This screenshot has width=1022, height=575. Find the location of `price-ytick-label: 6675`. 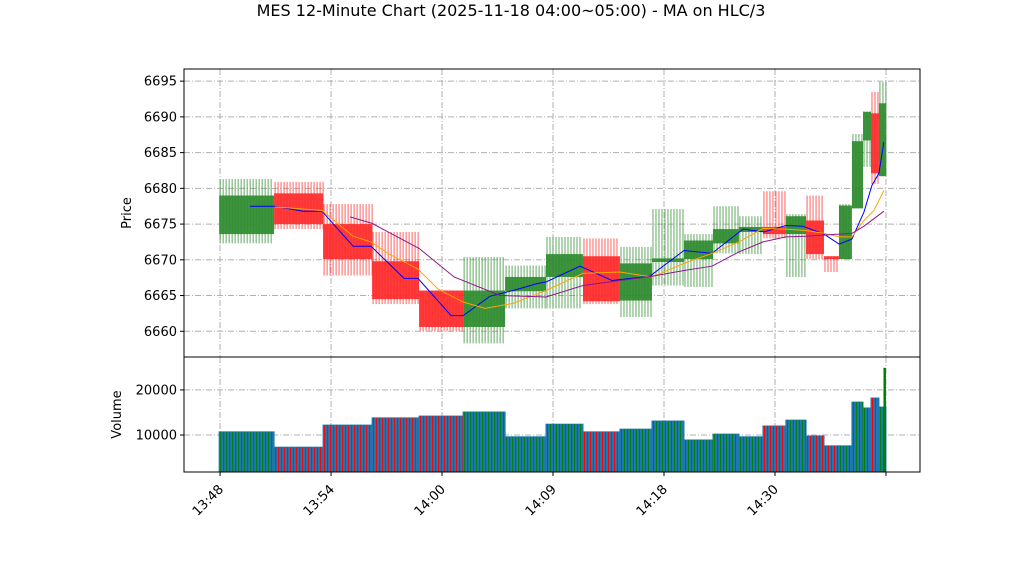

price-ytick-label: 6675 is located at coordinates (160, 225).